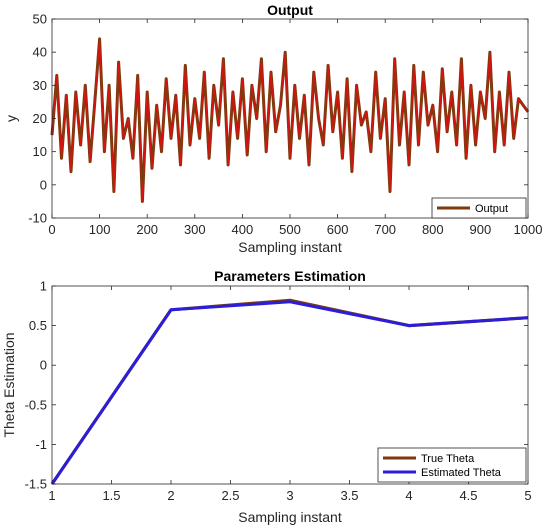 The image size is (550, 529). Describe the element at coordinates (290, 10) in the screenshot. I see `chart-title: Output` at that location.